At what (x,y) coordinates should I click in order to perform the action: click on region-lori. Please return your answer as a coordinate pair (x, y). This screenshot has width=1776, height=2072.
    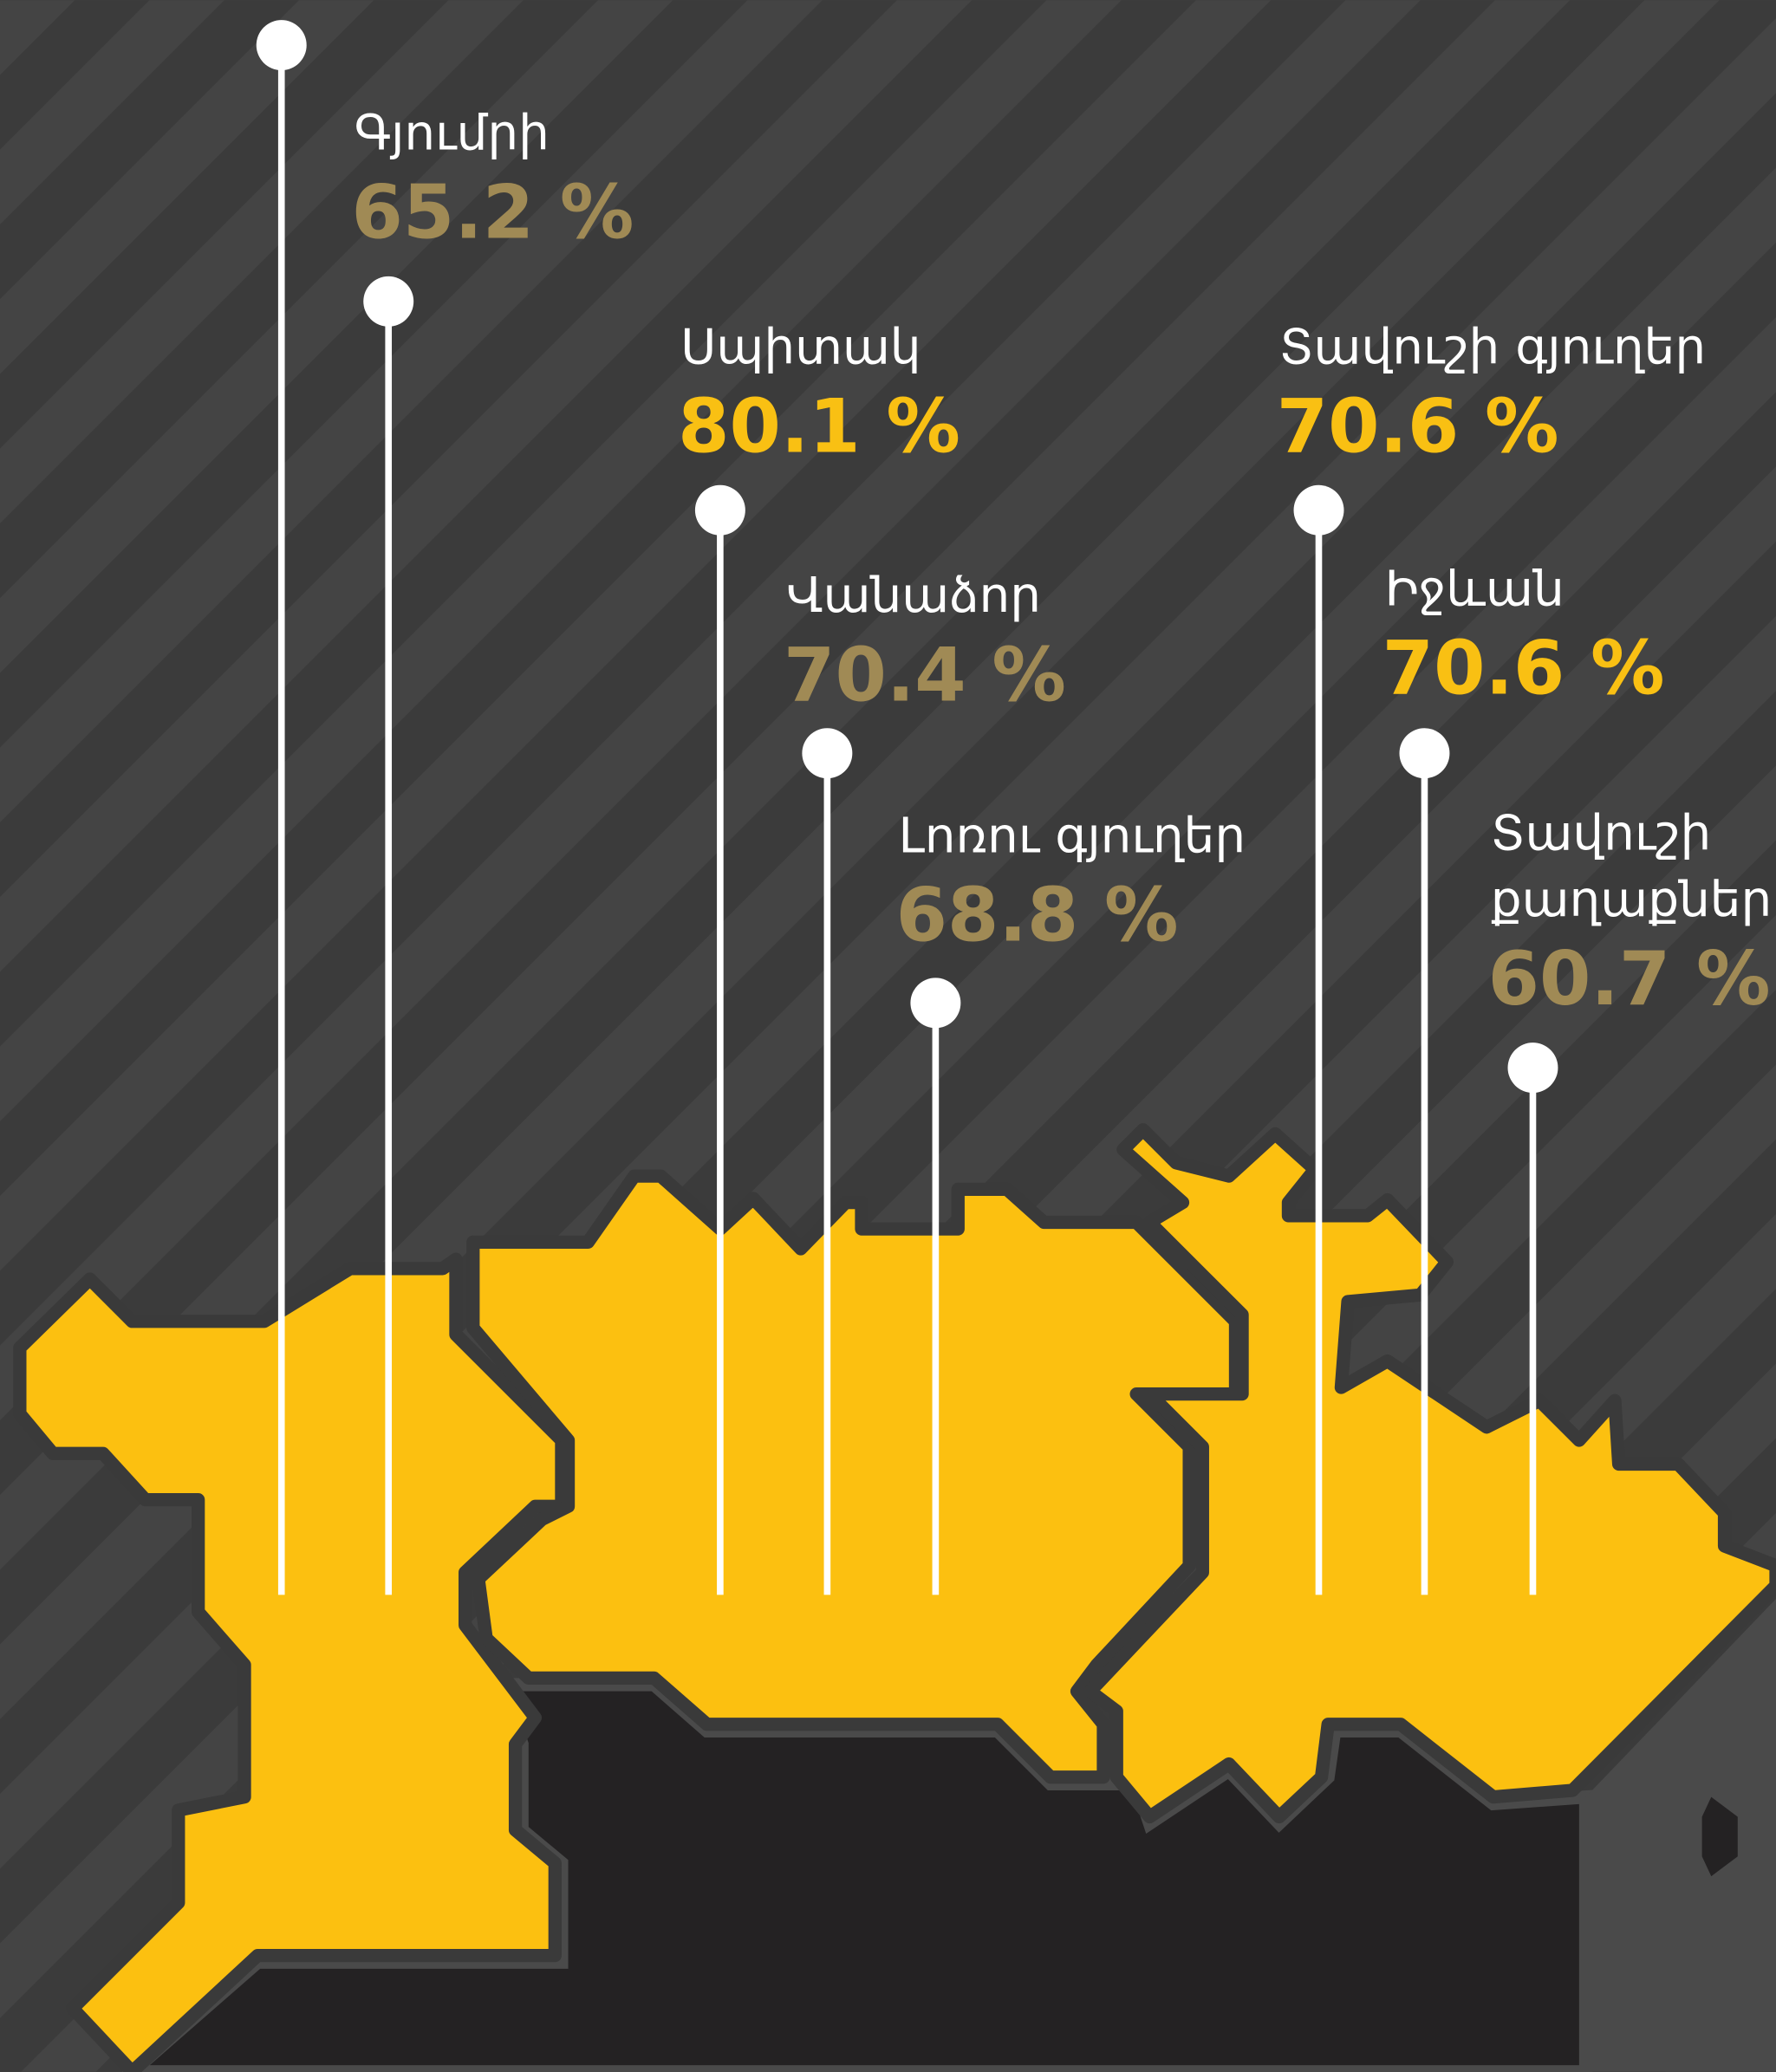
    Looking at the image, I should click on (854, 1477).